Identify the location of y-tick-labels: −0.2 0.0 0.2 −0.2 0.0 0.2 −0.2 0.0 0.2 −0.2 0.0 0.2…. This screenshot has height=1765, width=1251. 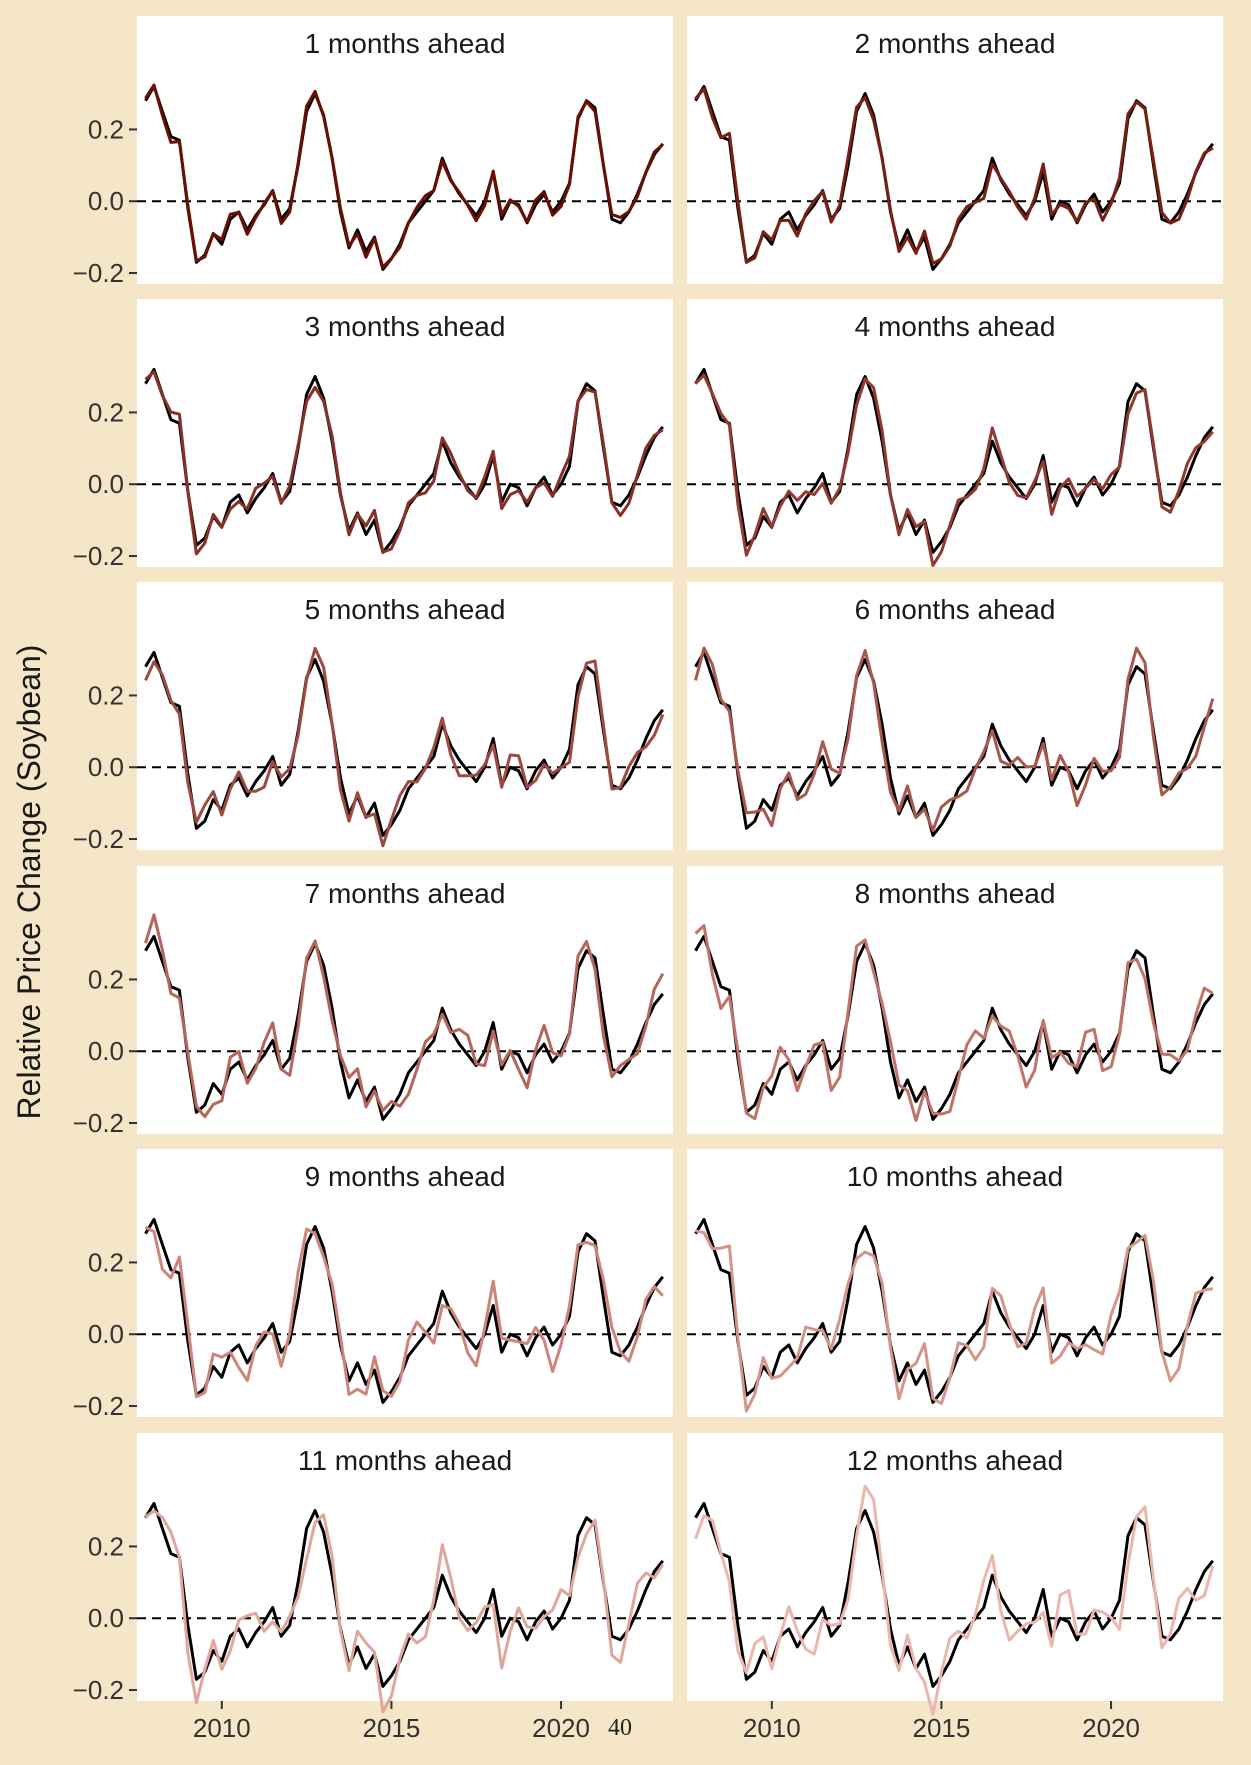
(105, 909).